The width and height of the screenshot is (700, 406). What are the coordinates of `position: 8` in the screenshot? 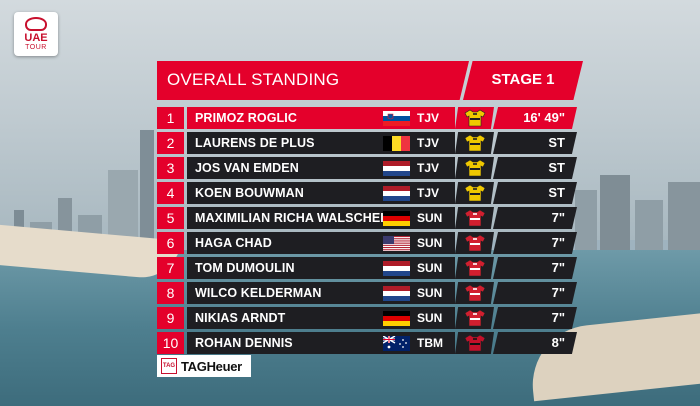 It's located at (170, 293).